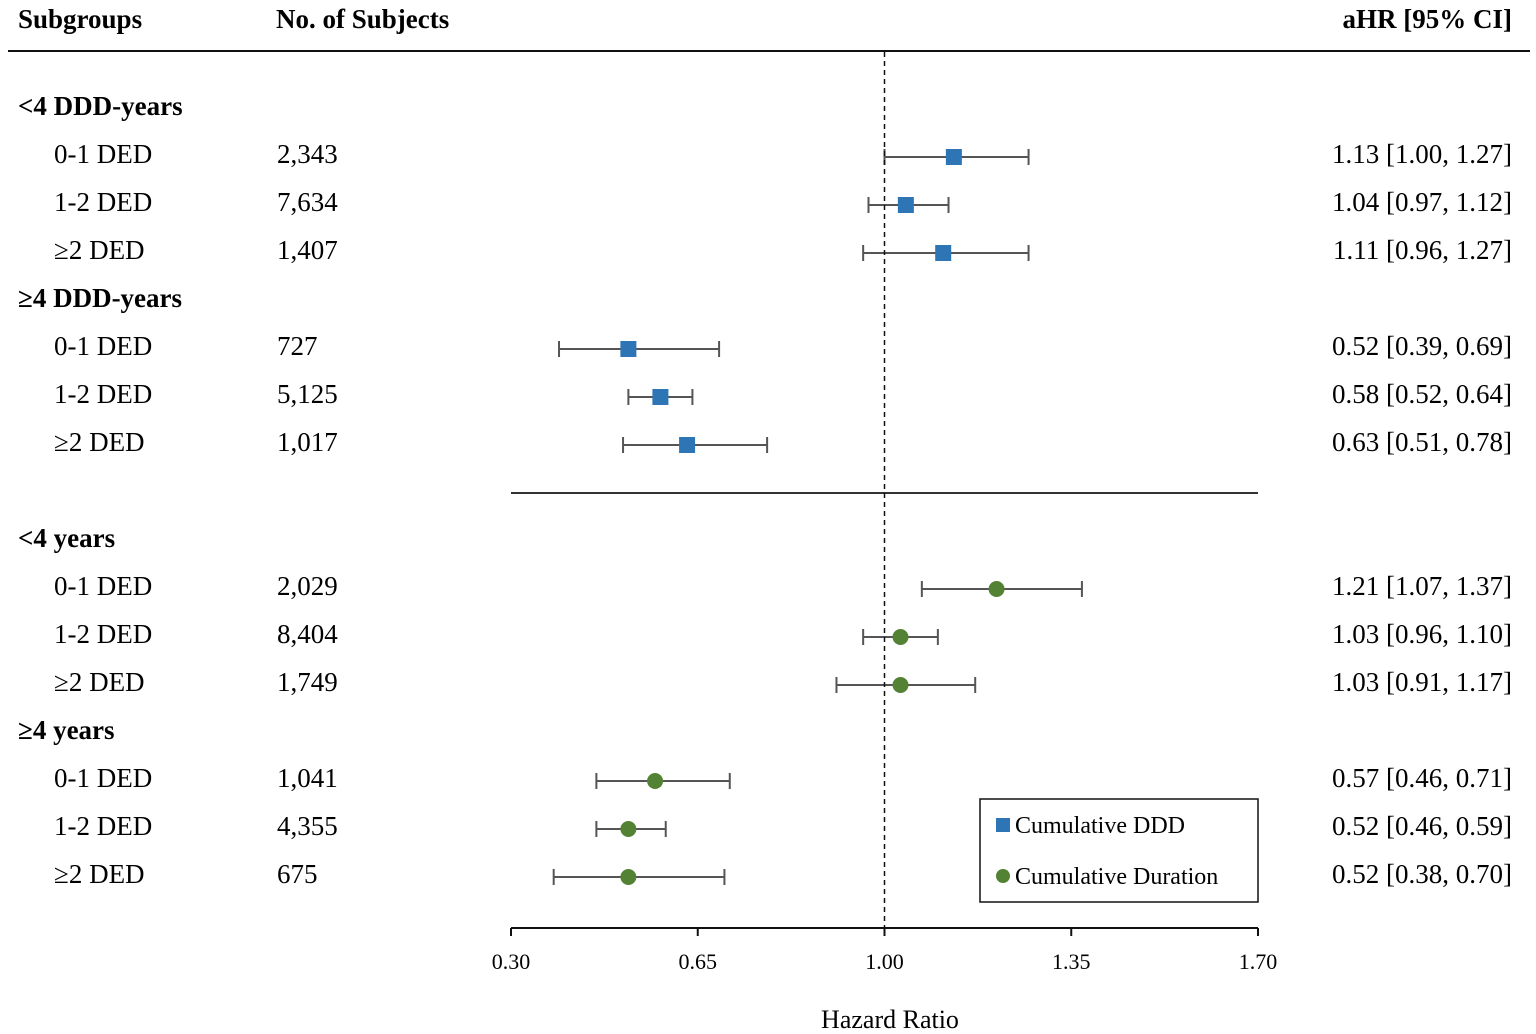  I want to click on row-estimate: 1.13 [1.00, 1.27], so click(1422, 154).